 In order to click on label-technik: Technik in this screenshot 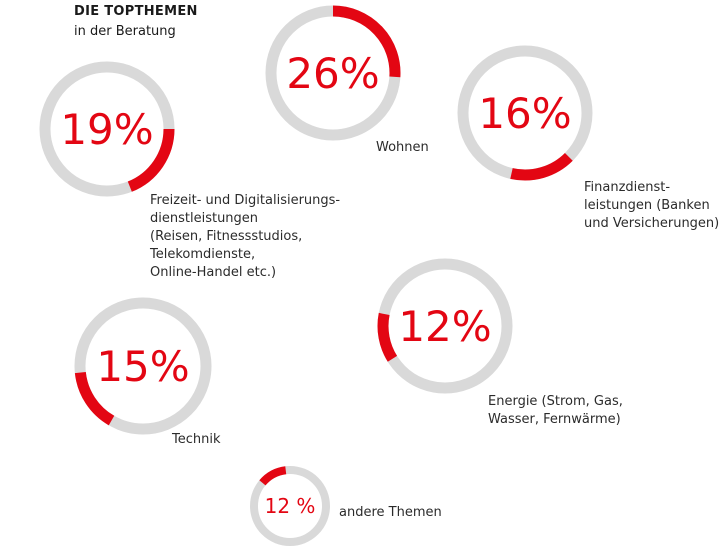, I will do `click(196, 439)`.